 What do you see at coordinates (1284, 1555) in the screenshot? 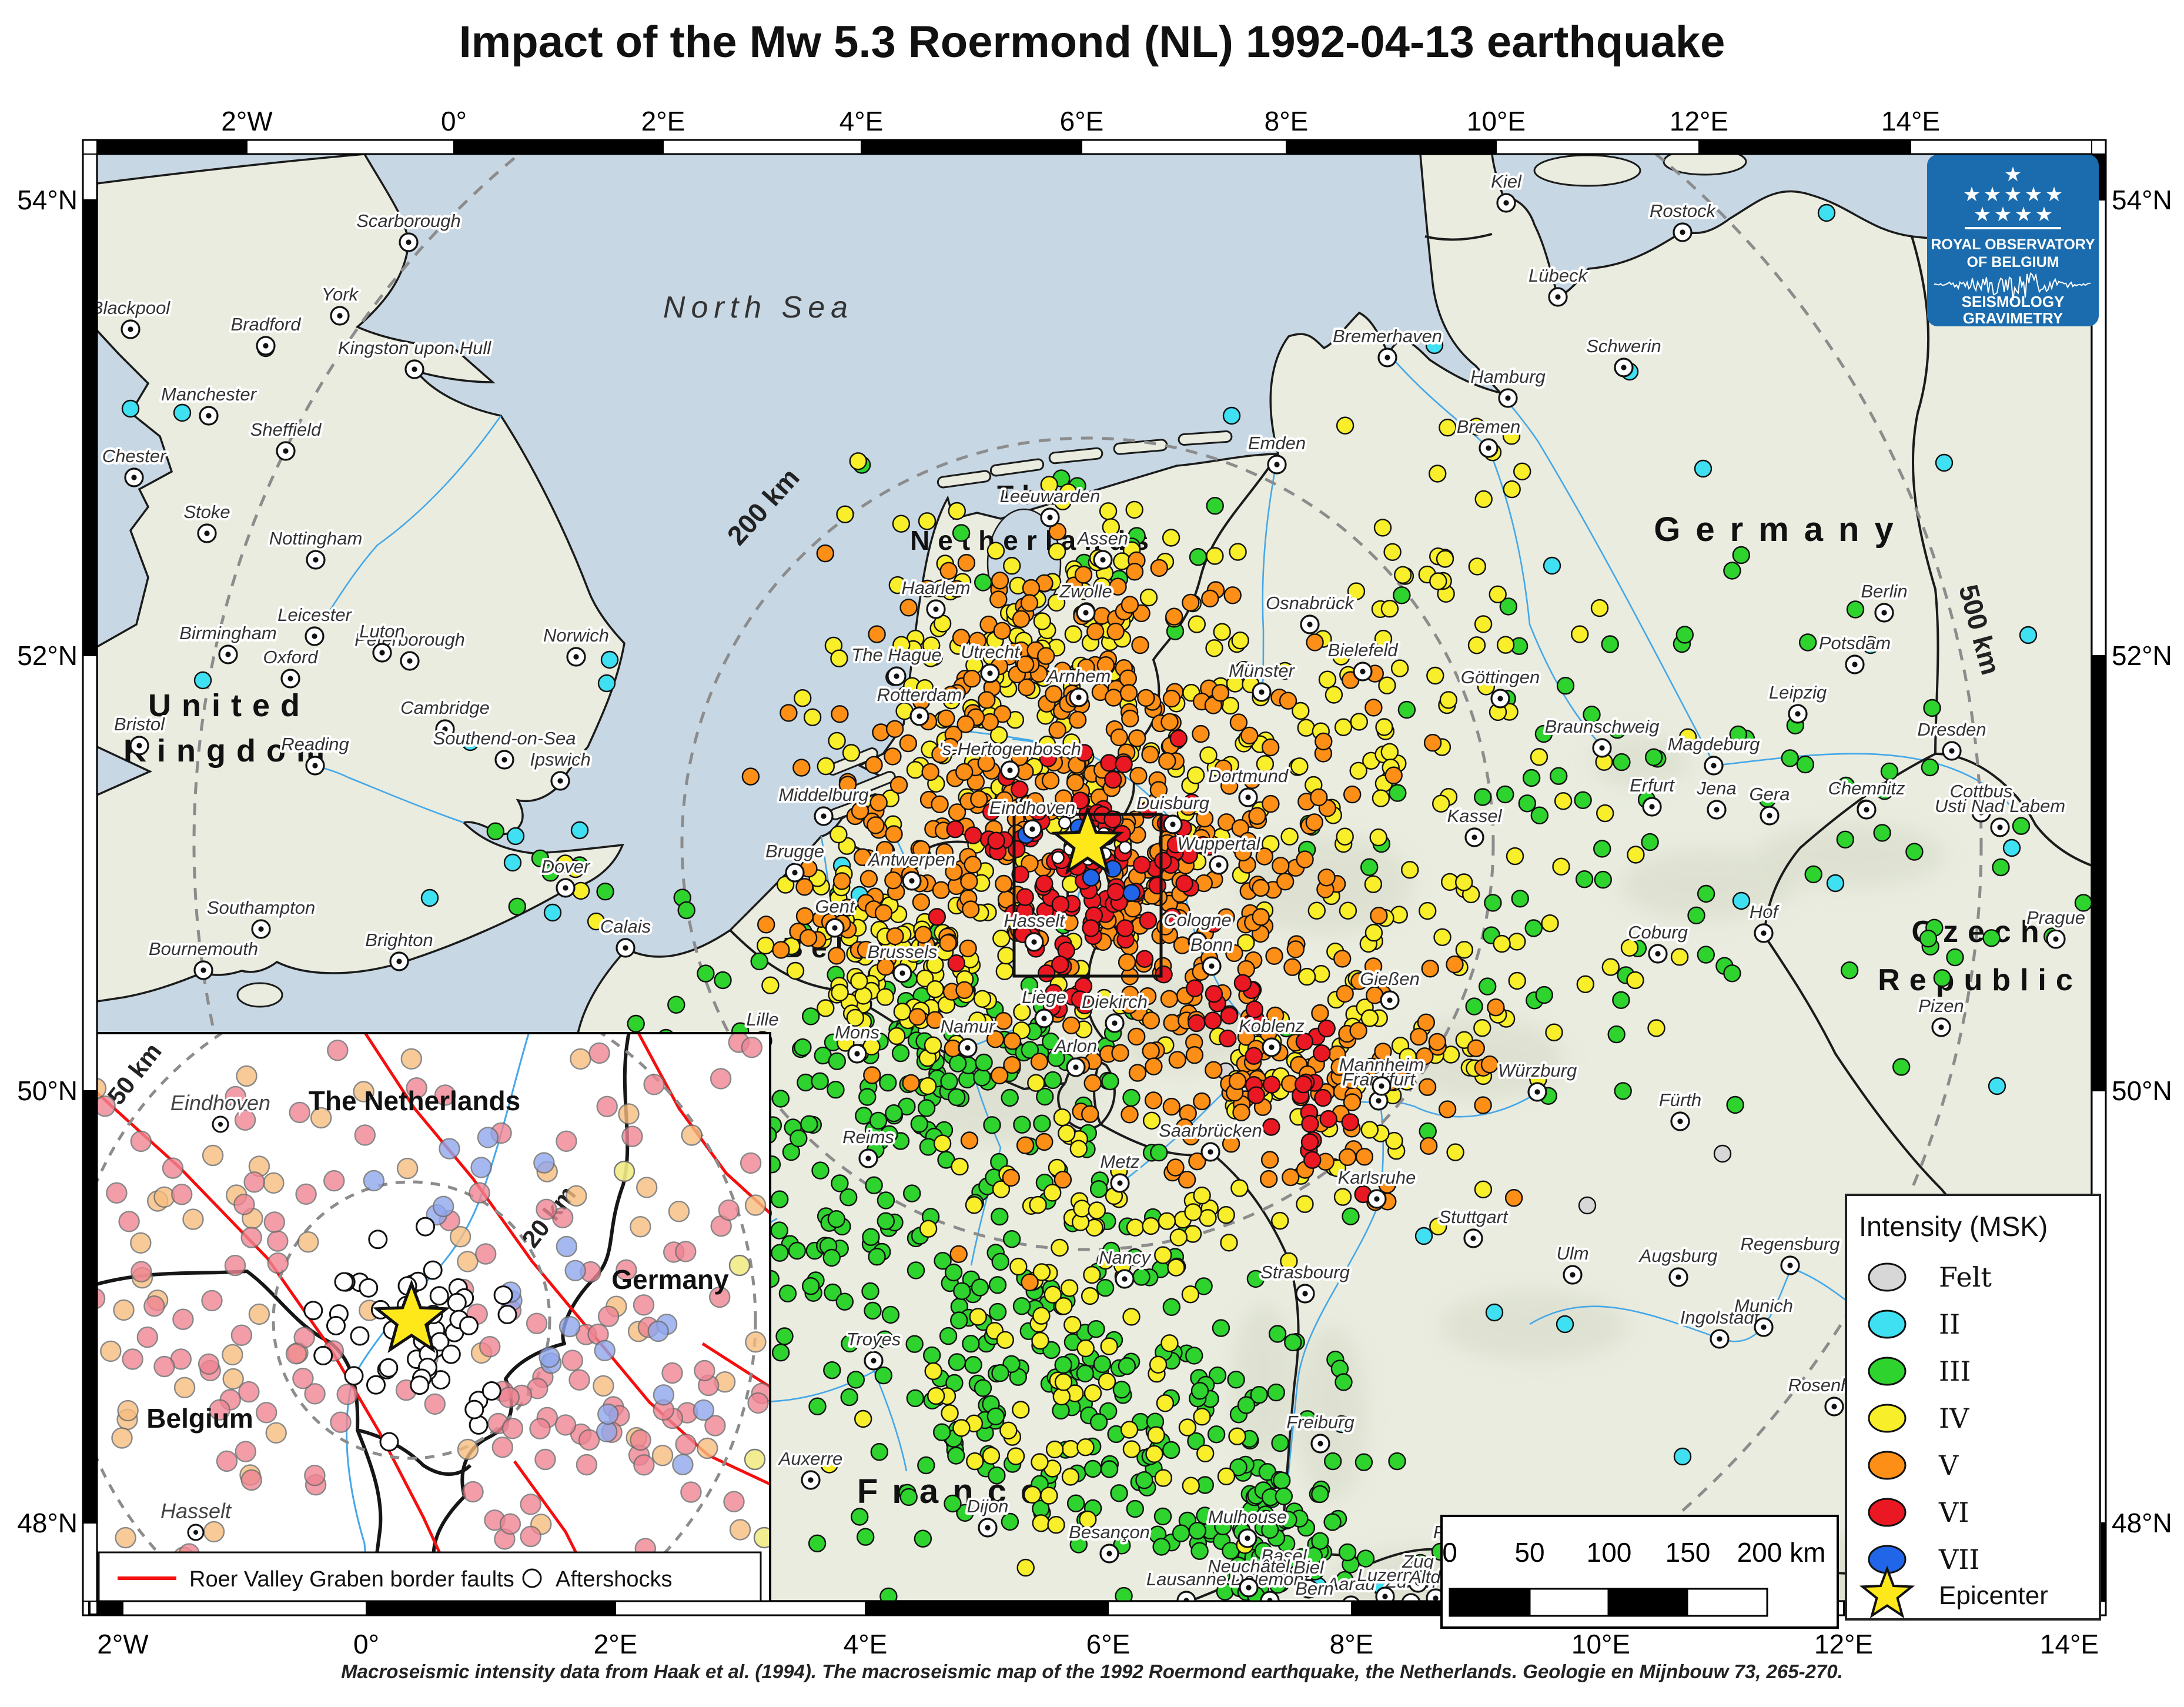
I see `city-label: Basel` at bounding box center [1284, 1555].